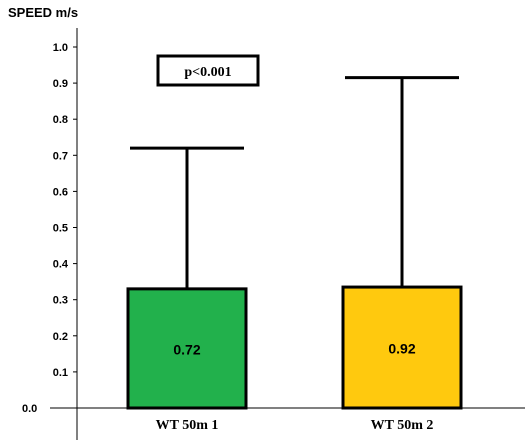 Image resolution: width=531 pixels, height=440 pixels. I want to click on y-tick-label: 0.5, so click(60, 229).